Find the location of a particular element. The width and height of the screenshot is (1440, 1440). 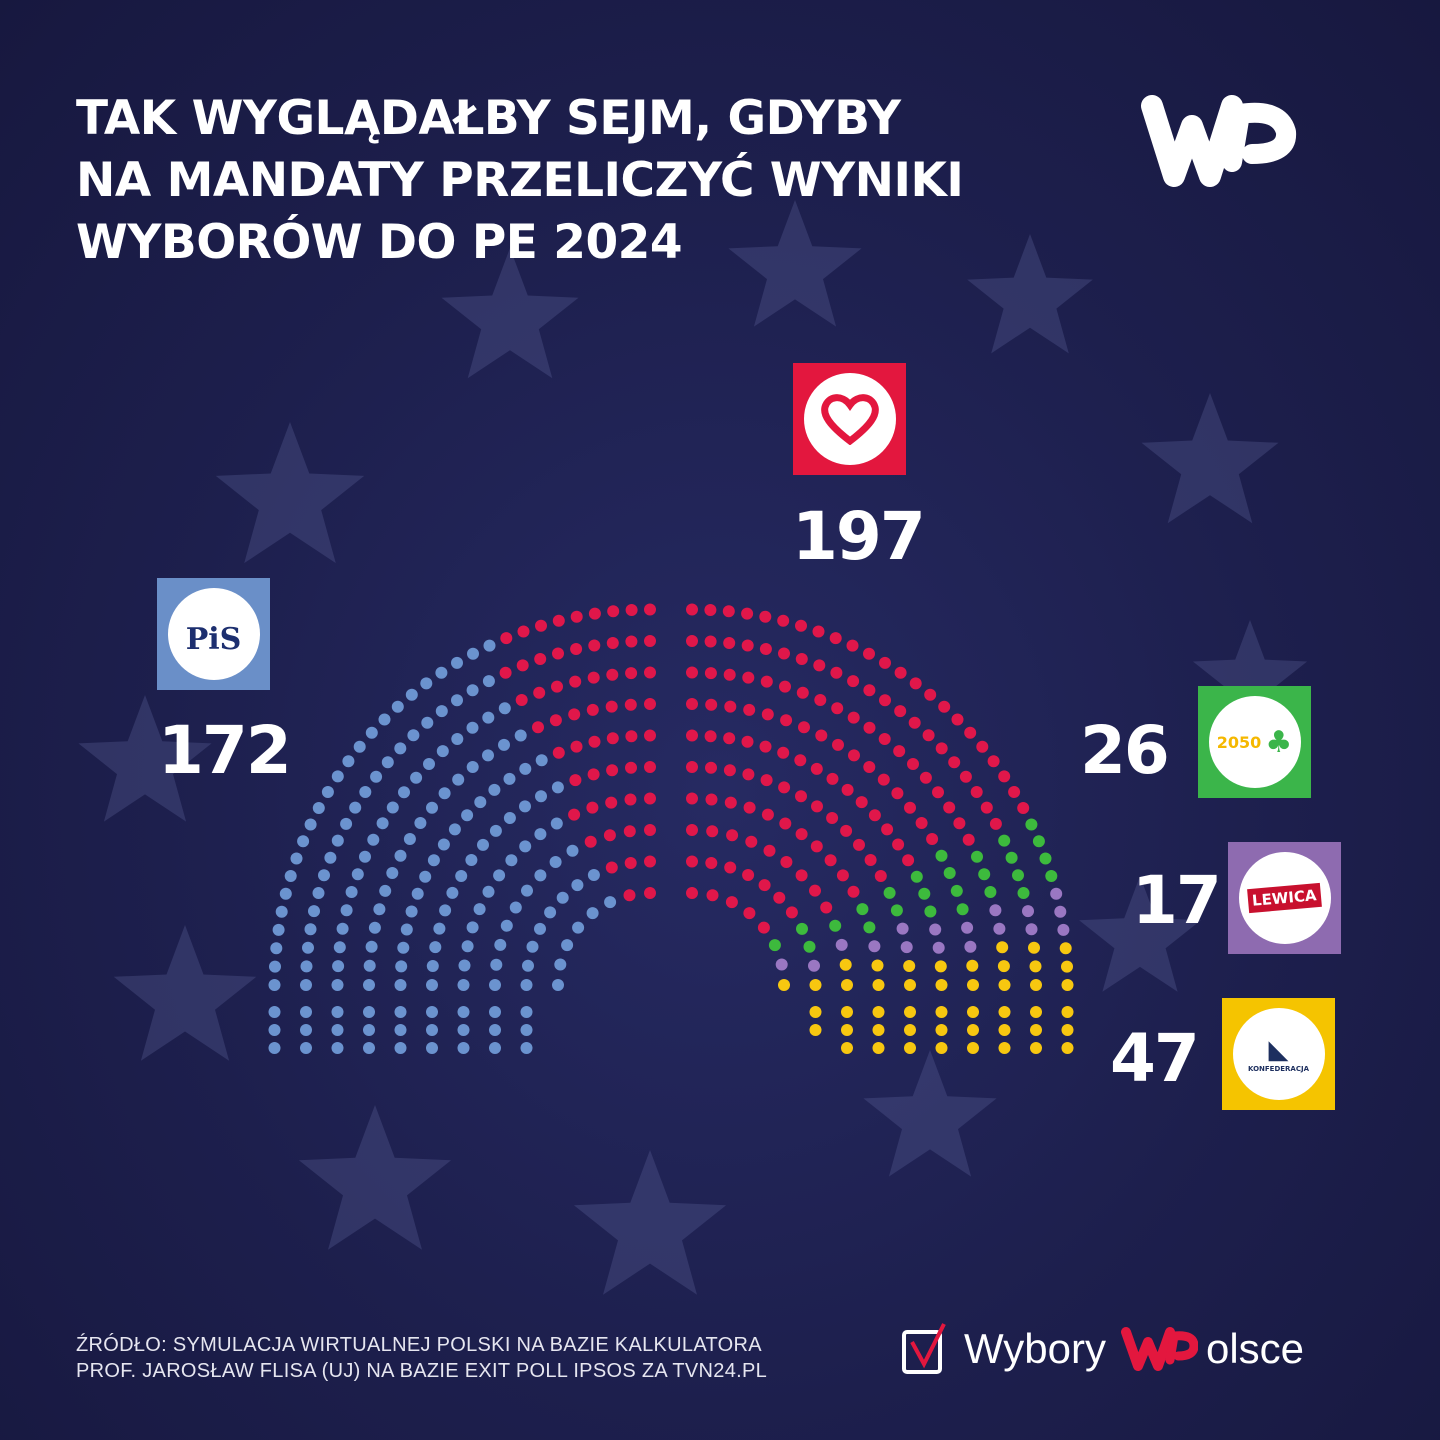

seat-label-pis: 172 is located at coordinates (225, 750).